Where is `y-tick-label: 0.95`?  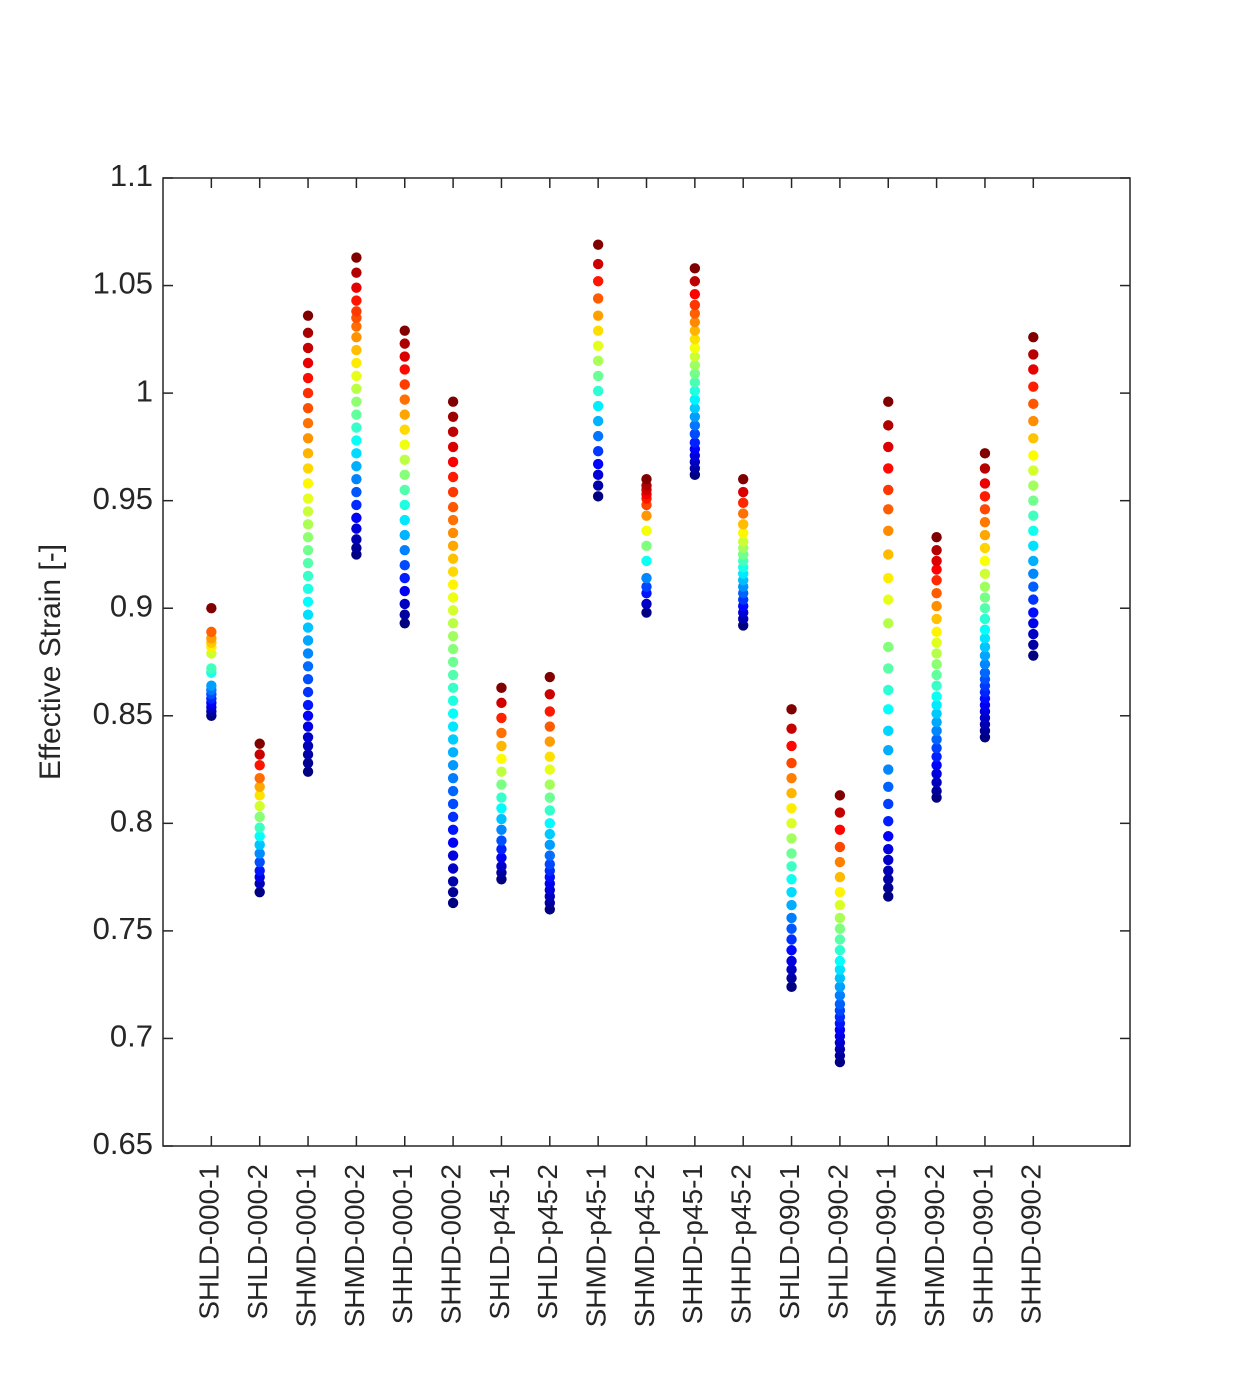
y-tick-label: 0.95 is located at coordinates (123, 498).